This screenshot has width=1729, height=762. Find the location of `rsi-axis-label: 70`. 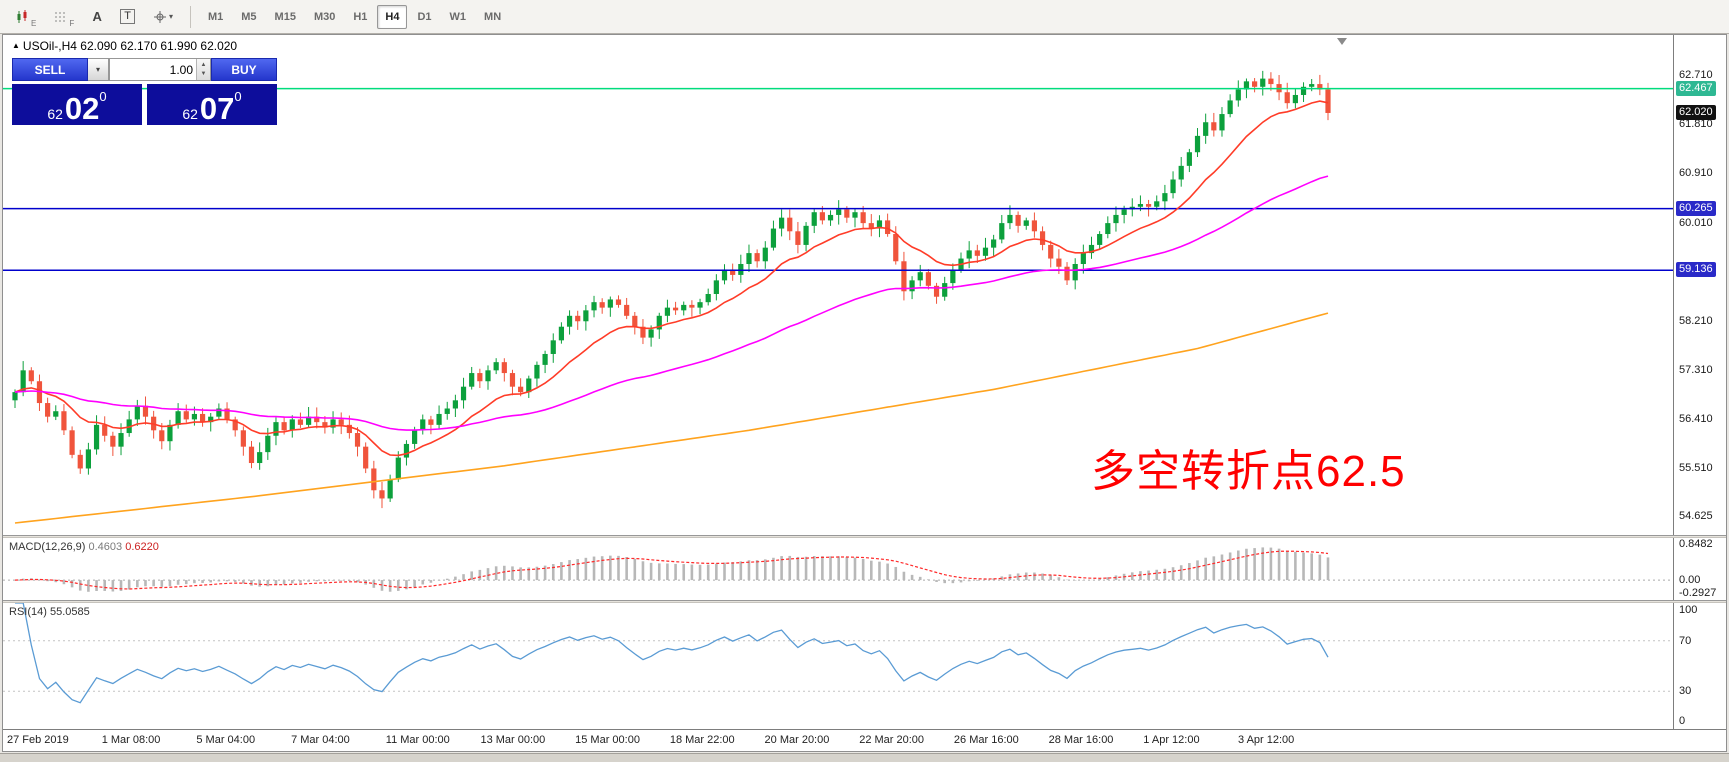

rsi-axis-label: 70 is located at coordinates (1685, 640).